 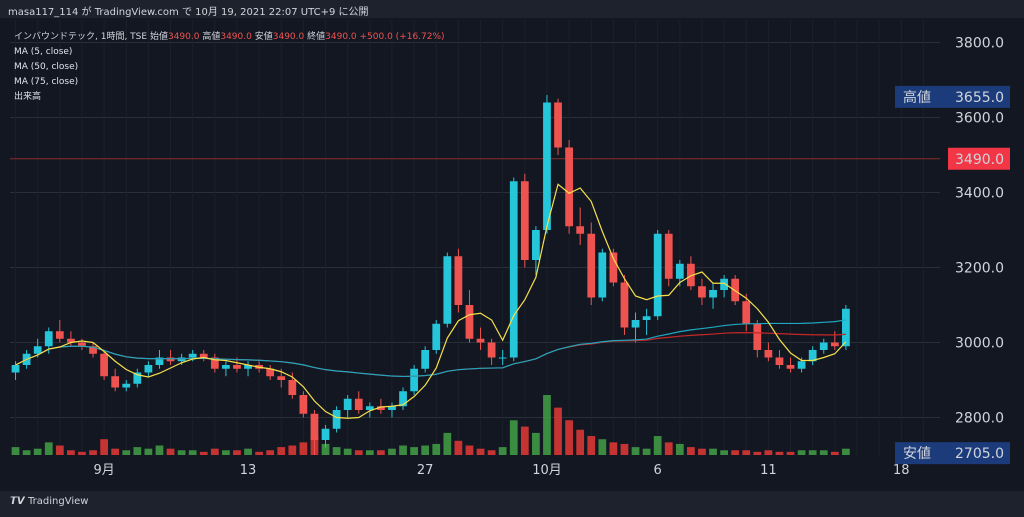 I want to click on tradingview-logo: 𝙏𝙑 TradingView, so click(x=49, y=501).